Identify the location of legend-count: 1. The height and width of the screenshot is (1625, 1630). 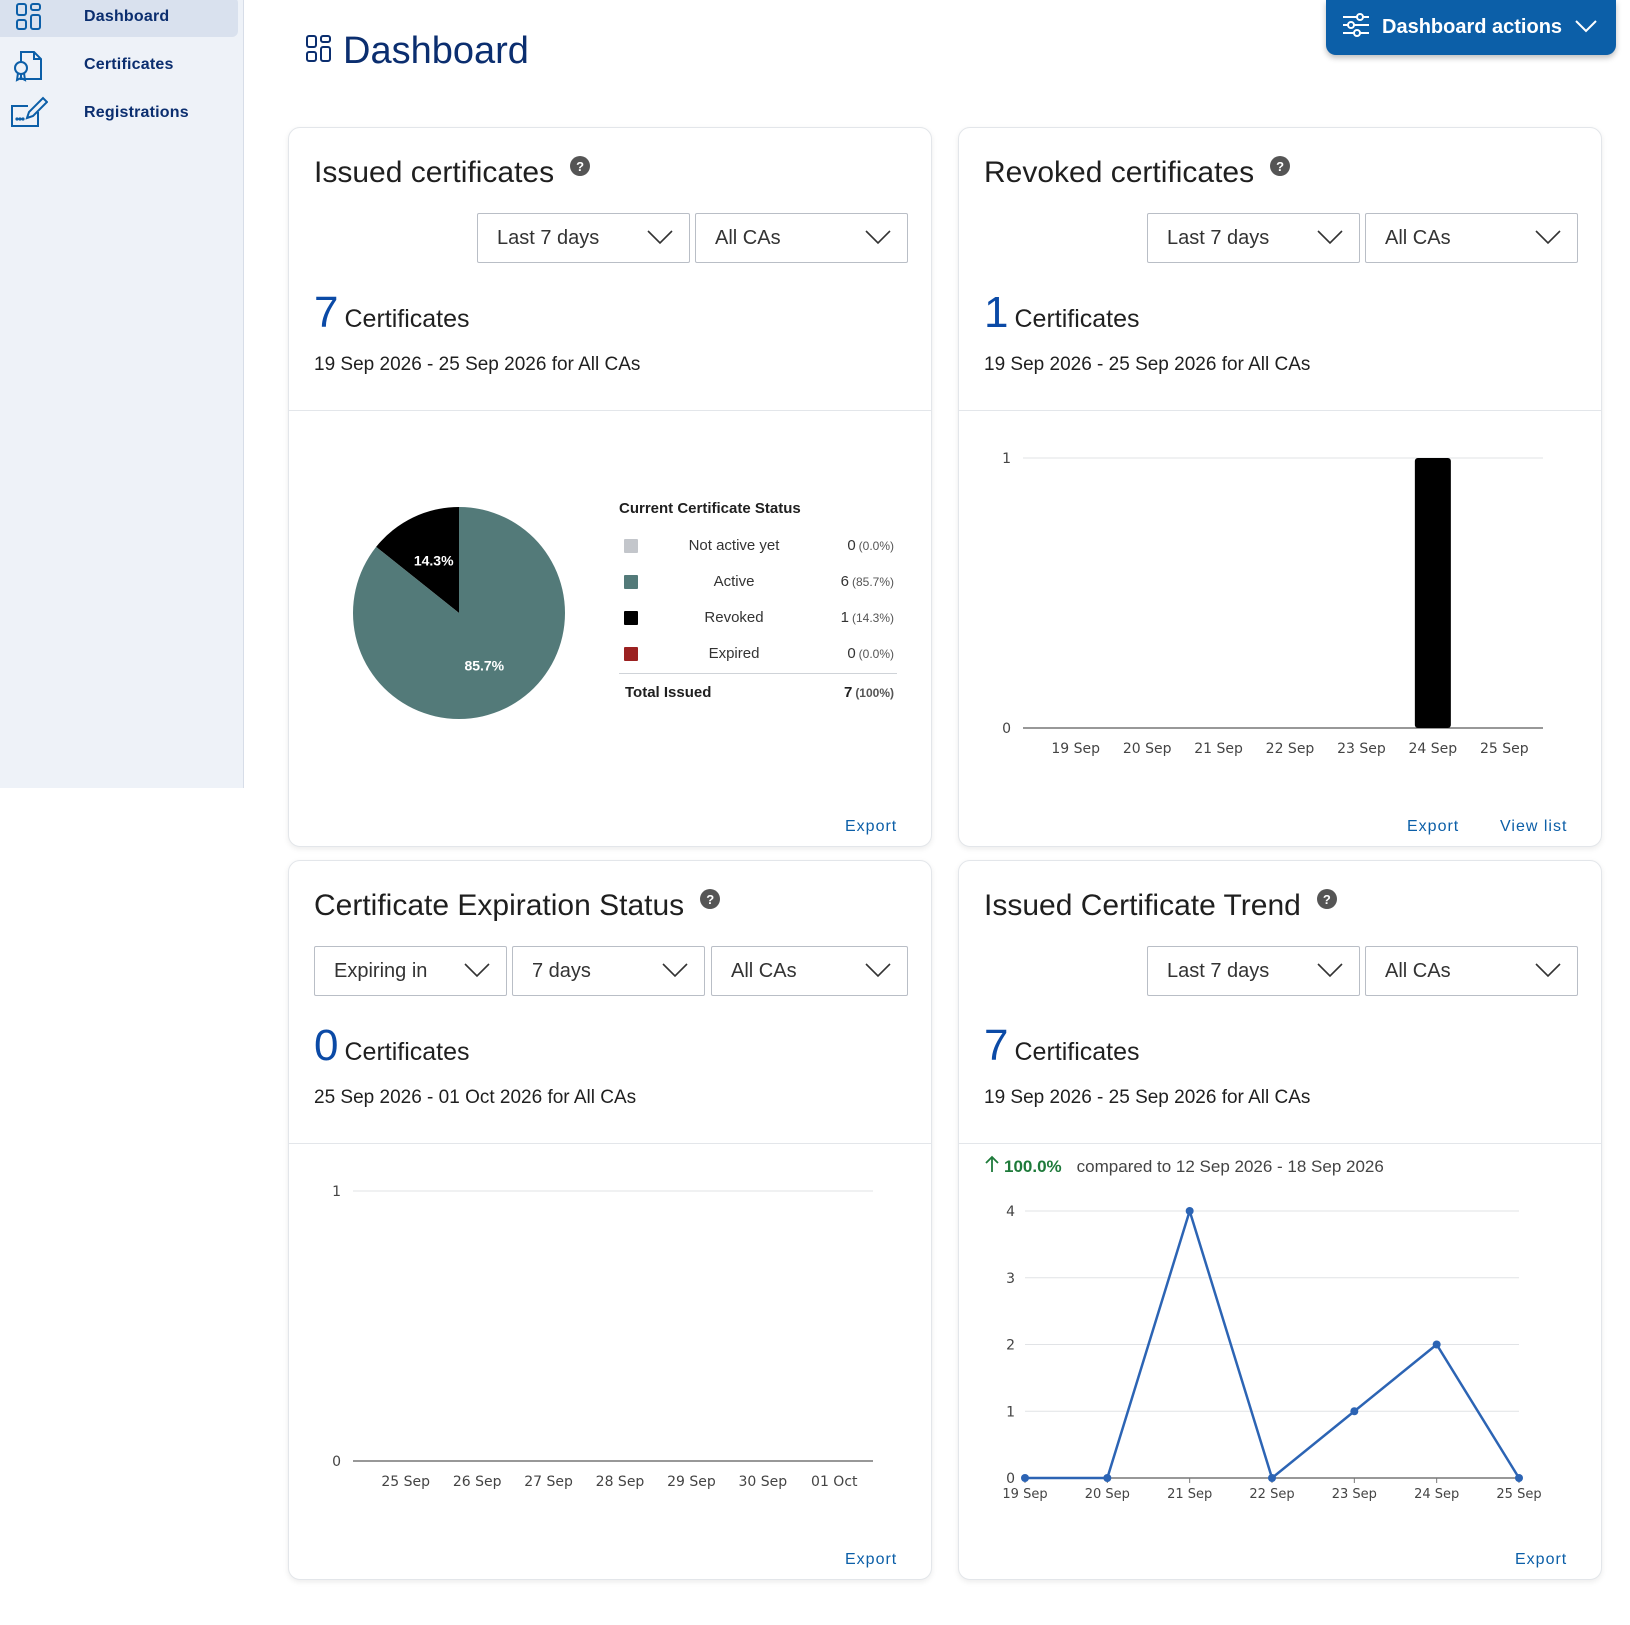
(844, 617).